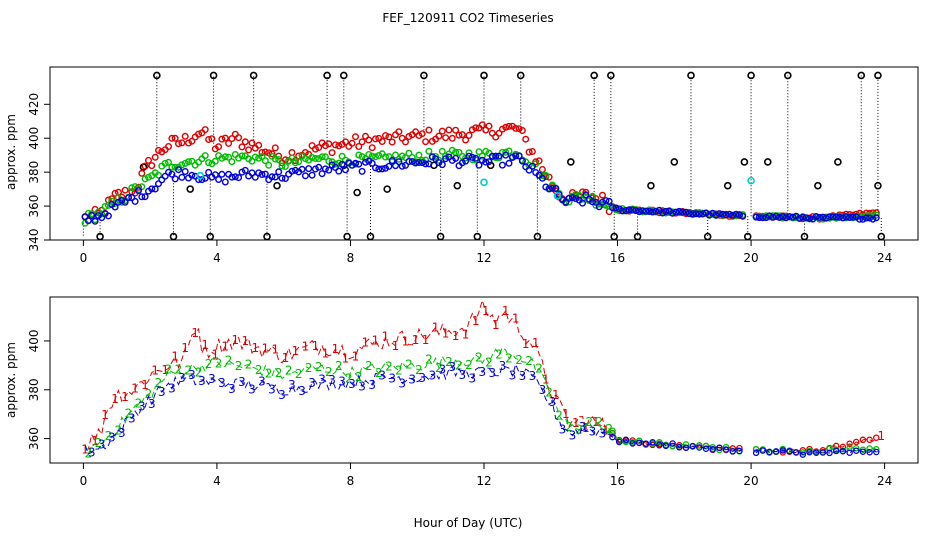 This screenshot has height=540, width=936. Describe the element at coordinates (884, 481) in the screenshot. I see `bottom-x-tick-label: 24` at that location.